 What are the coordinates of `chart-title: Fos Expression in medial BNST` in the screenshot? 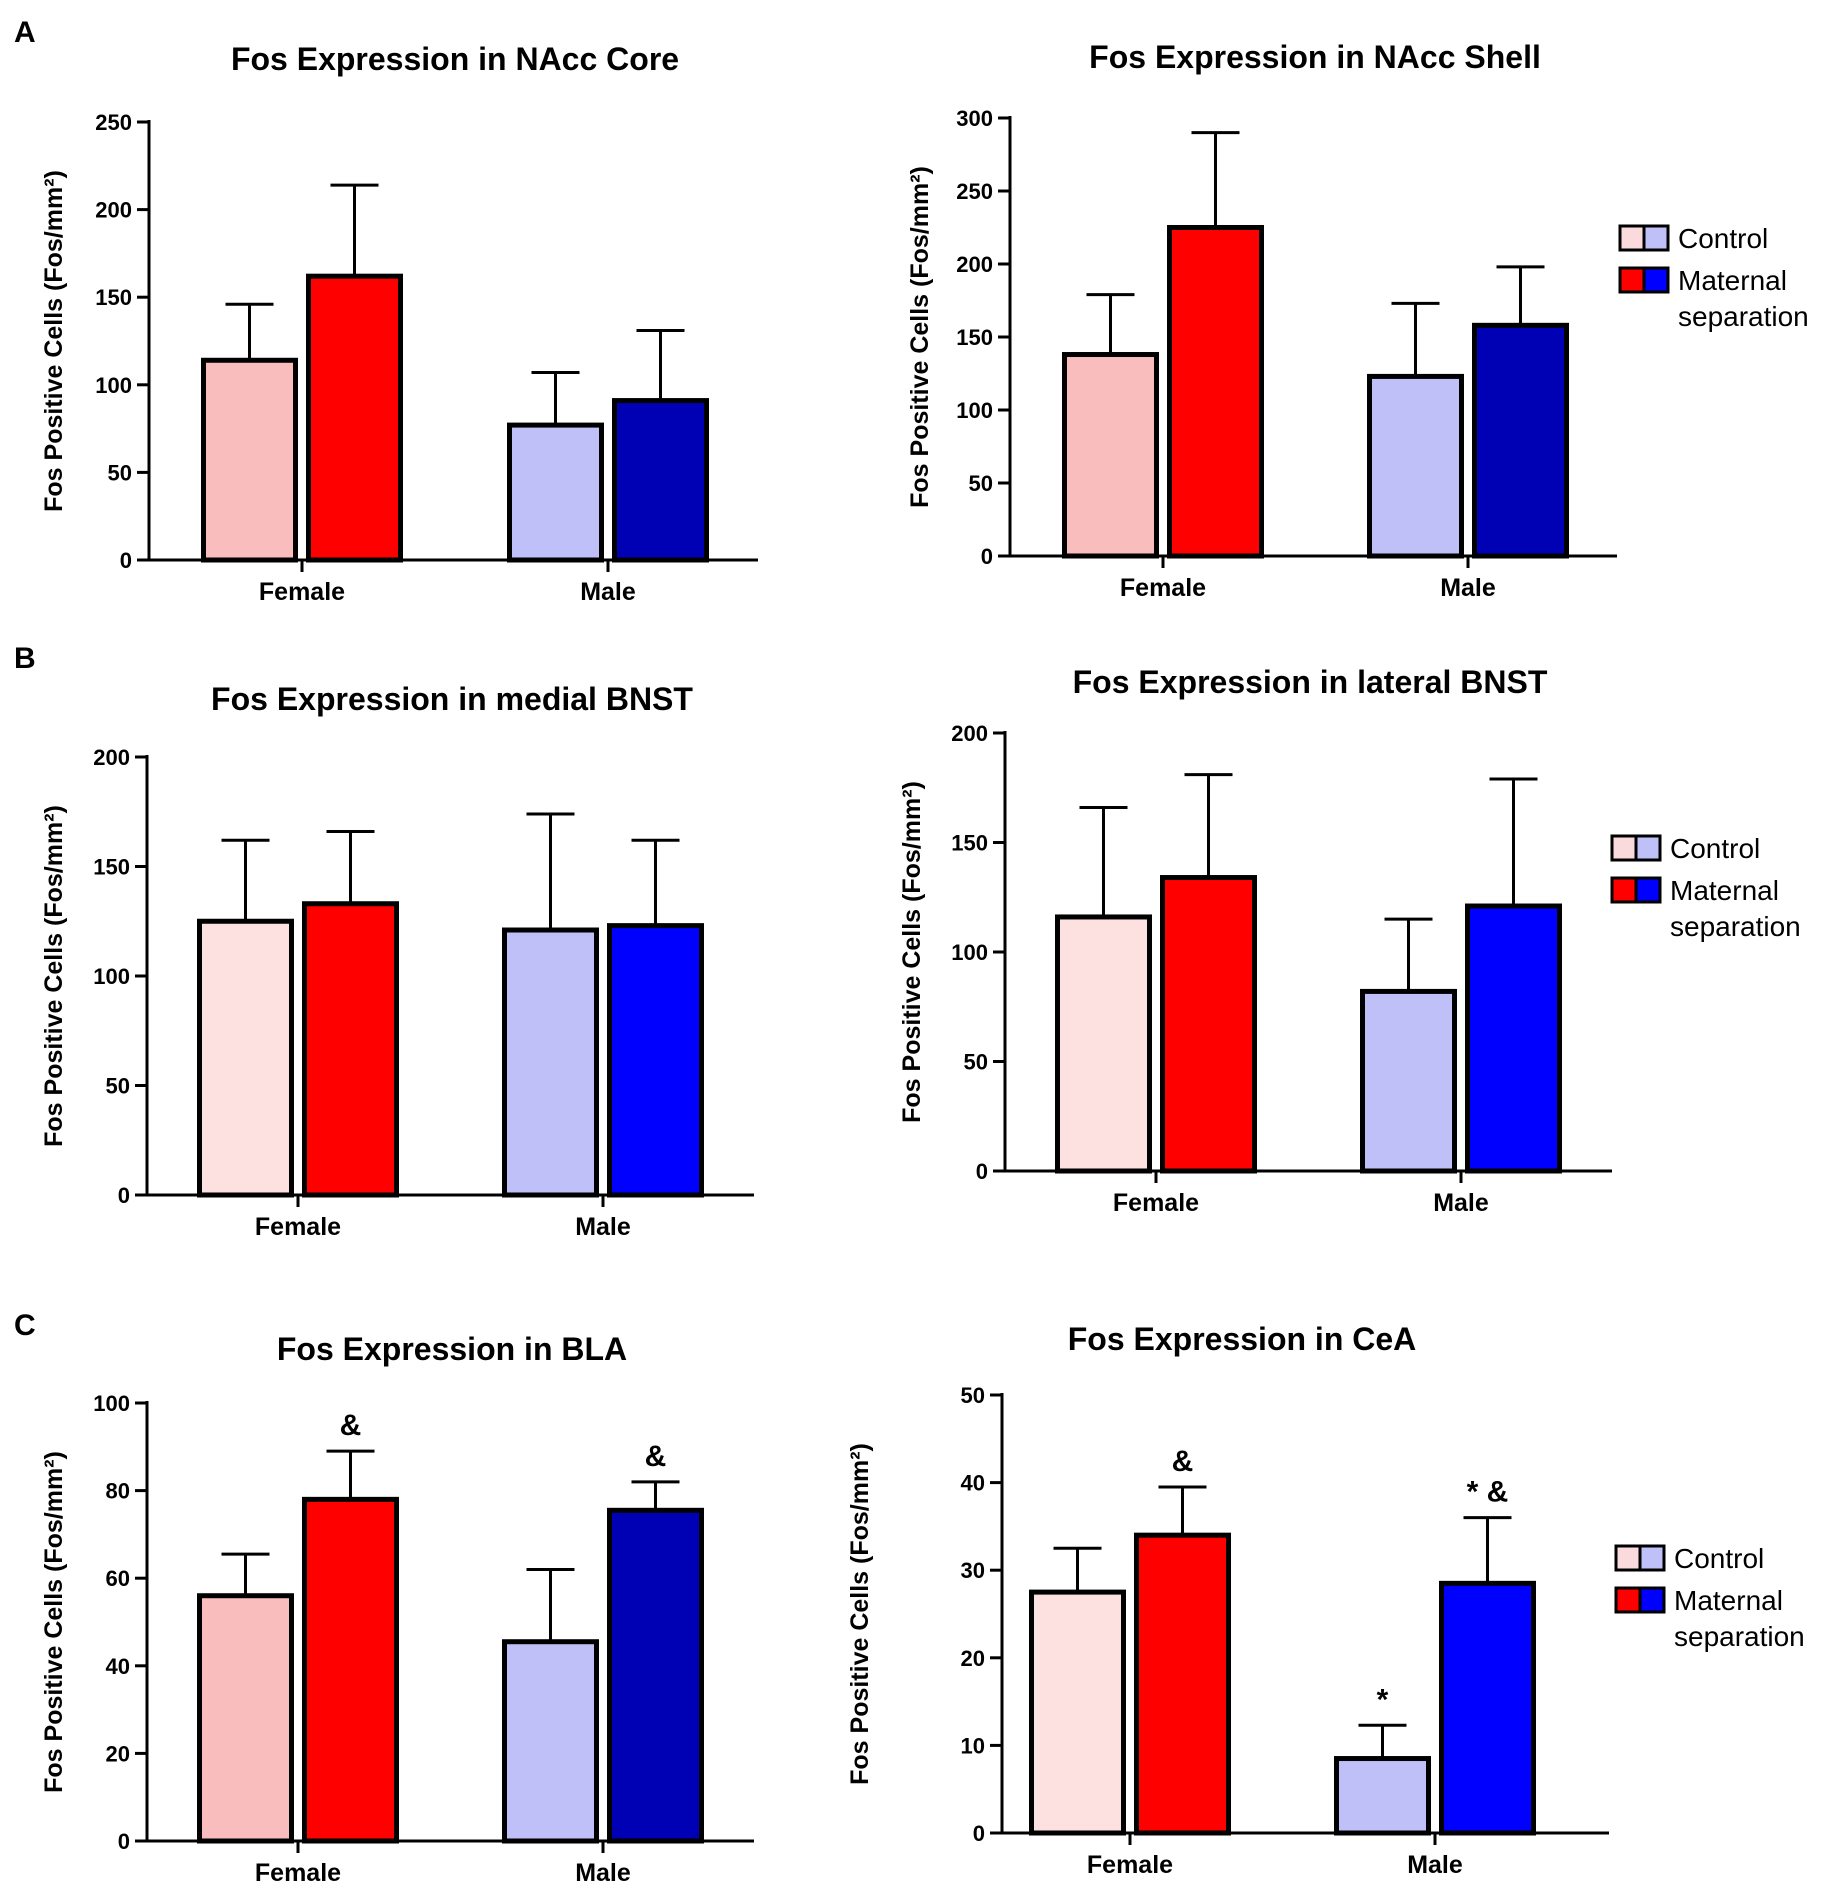 It's located at (452, 699).